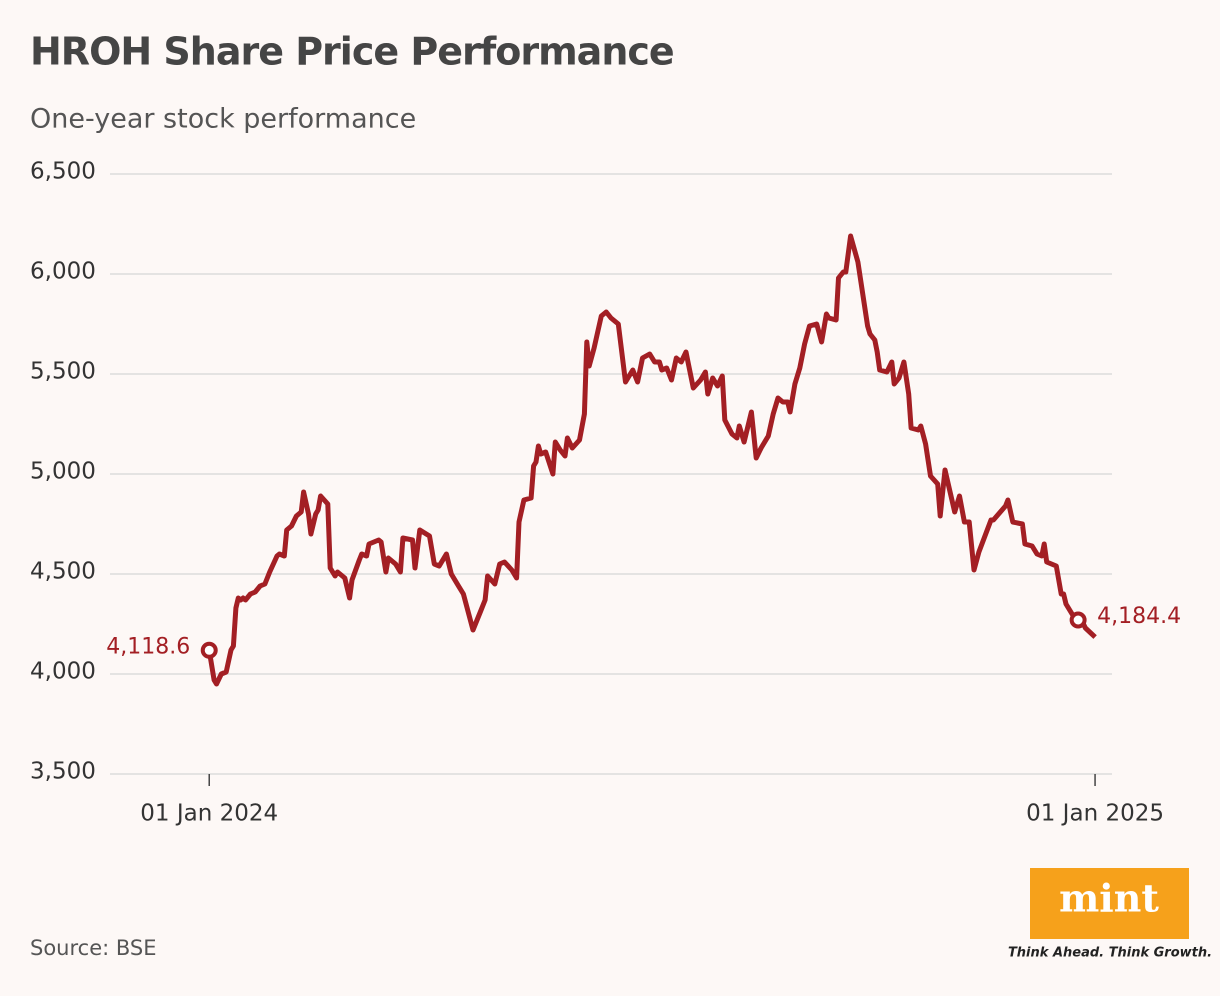 Image resolution: width=1220 pixels, height=996 pixels. Describe the element at coordinates (63, 372) in the screenshot. I see `y-tick-label: 5,500` at that location.